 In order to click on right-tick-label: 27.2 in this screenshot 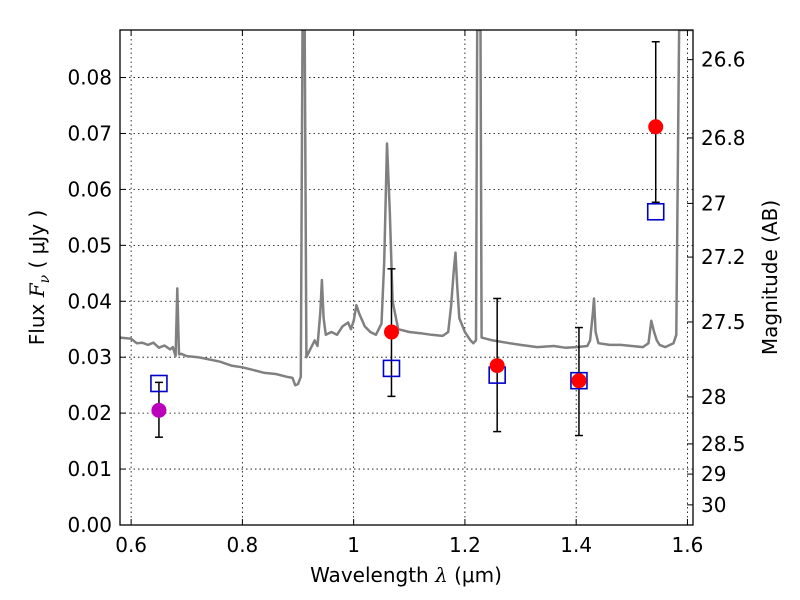, I will do `click(723, 257)`.